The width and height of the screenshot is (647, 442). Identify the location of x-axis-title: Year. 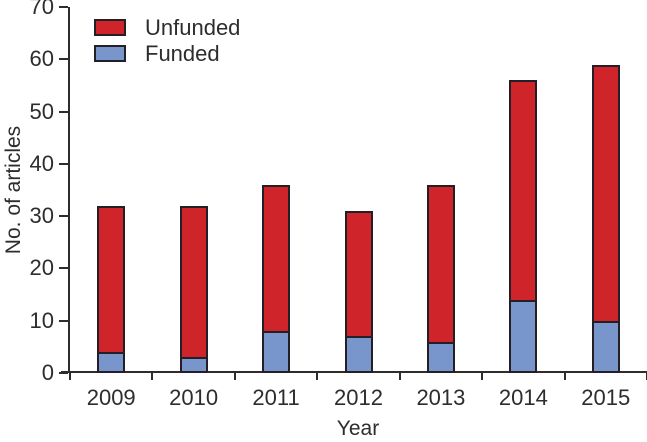
(358, 428).